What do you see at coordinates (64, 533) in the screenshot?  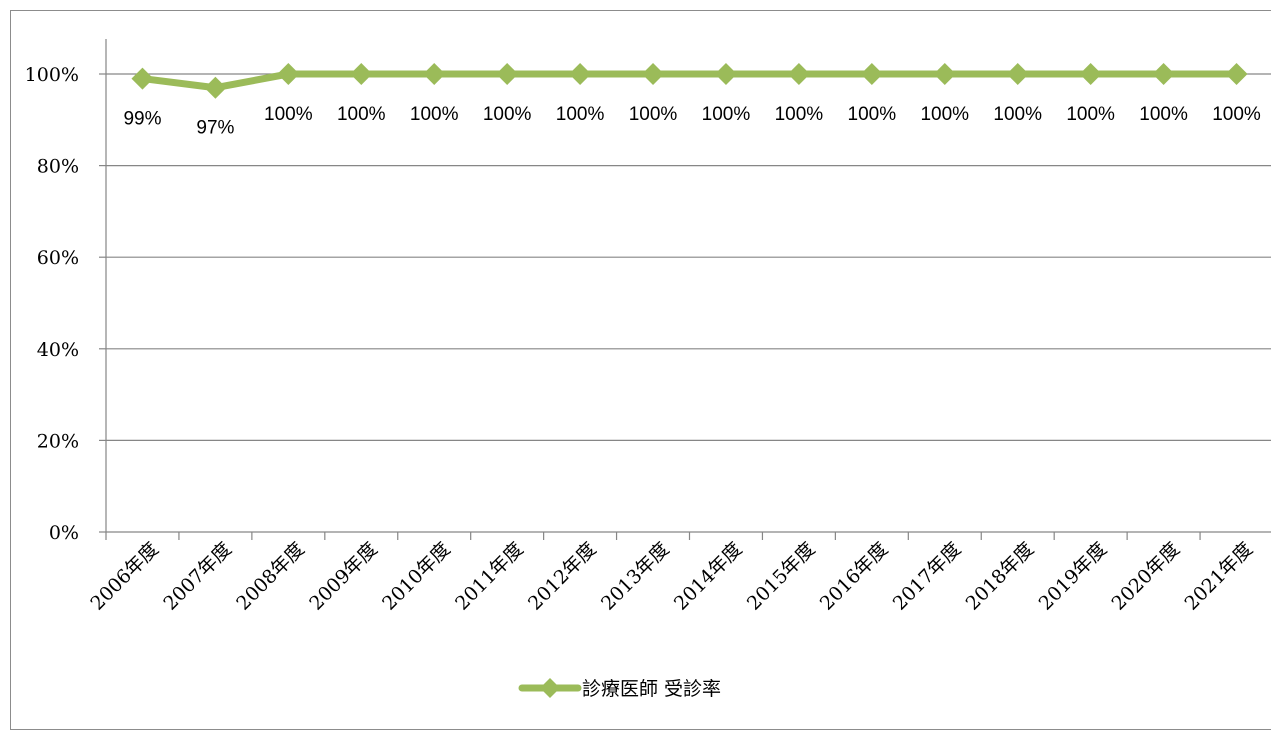 I see `y-tick-label: 0%` at bounding box center [64, 533].